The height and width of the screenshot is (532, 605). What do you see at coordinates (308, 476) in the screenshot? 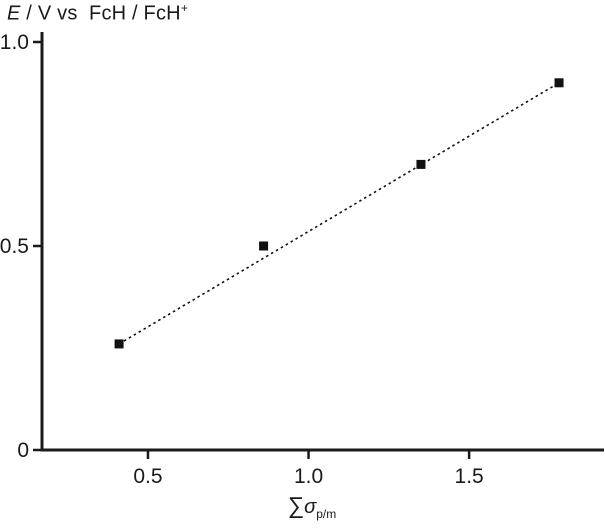
I see `x-tick-label: 1.0` at bounding box center [308, 476].